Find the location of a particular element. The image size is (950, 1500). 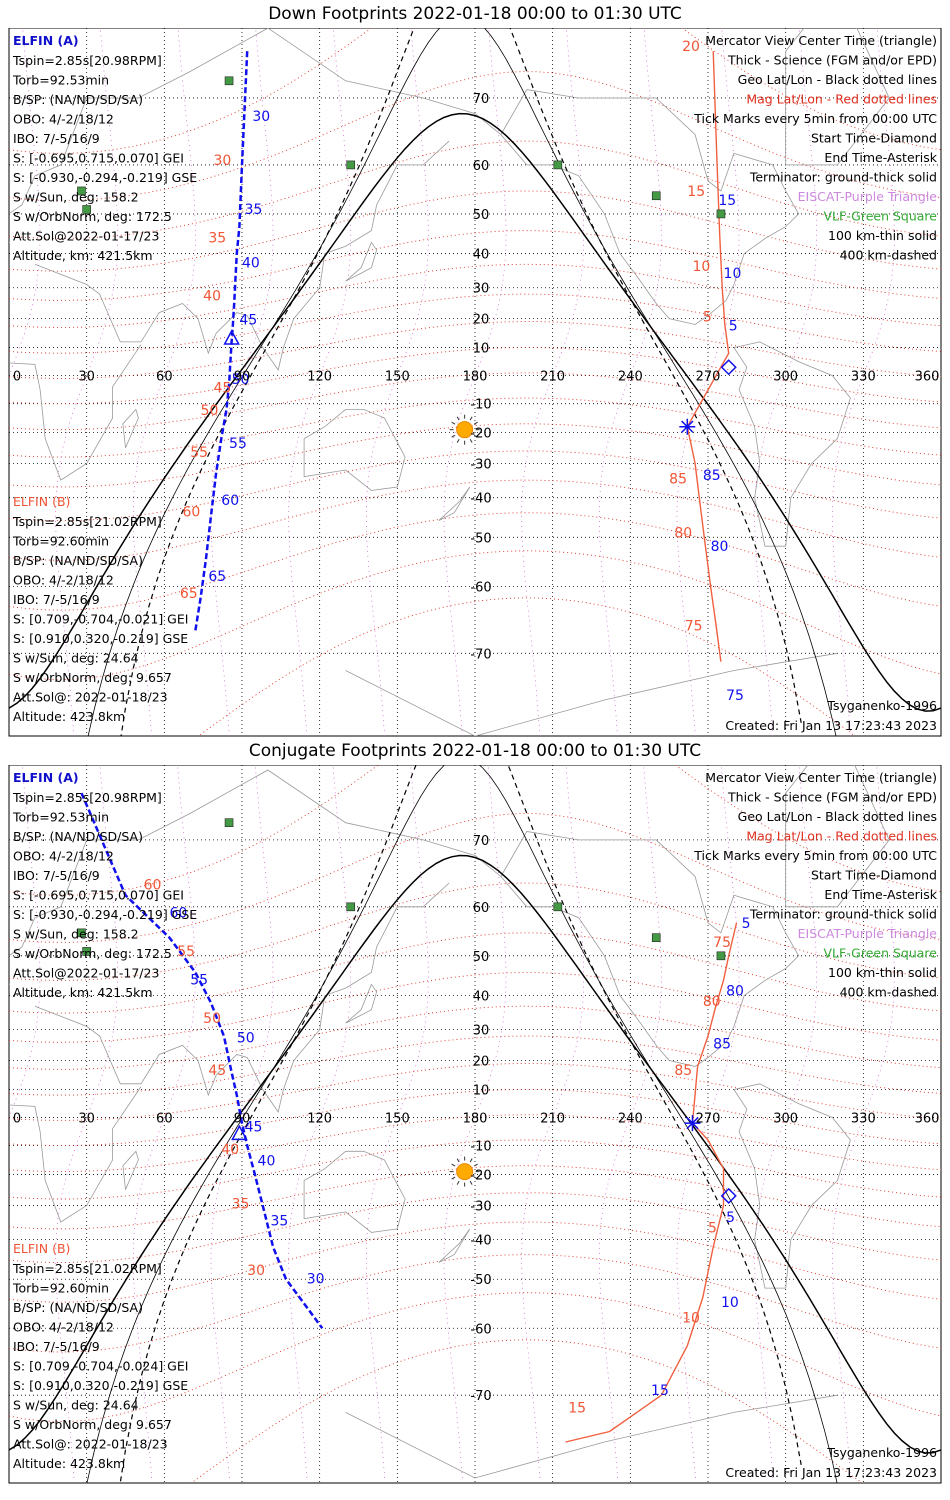

tick-label-elfin-a: 65 is located at coordinates (217, 577).